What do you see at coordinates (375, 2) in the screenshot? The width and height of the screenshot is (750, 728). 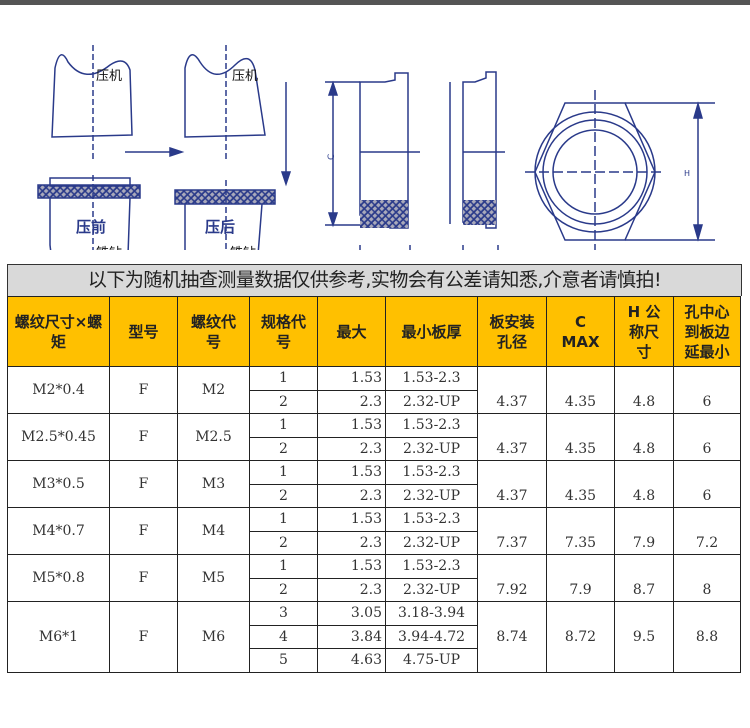 I see `top-bar` at bounding box center [375, 2].